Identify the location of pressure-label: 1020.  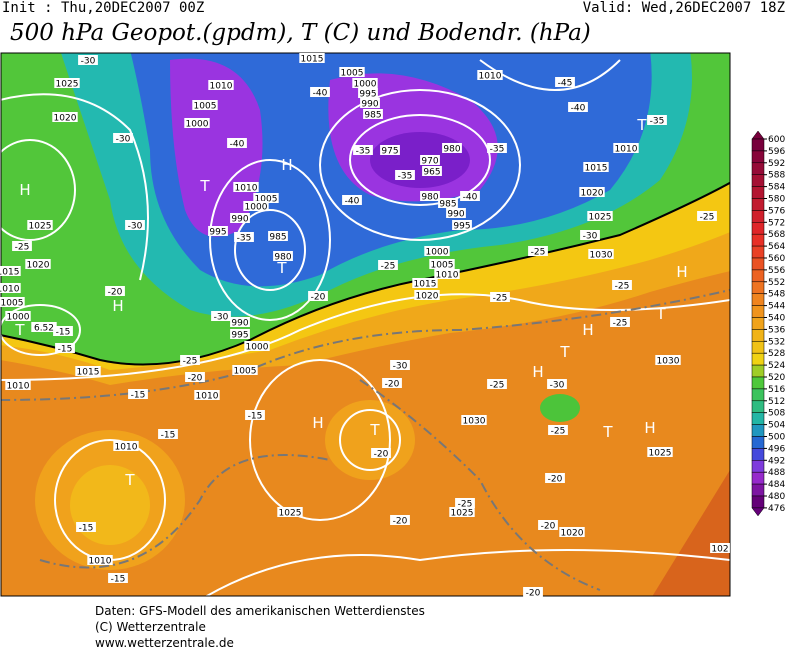
(572, 534).